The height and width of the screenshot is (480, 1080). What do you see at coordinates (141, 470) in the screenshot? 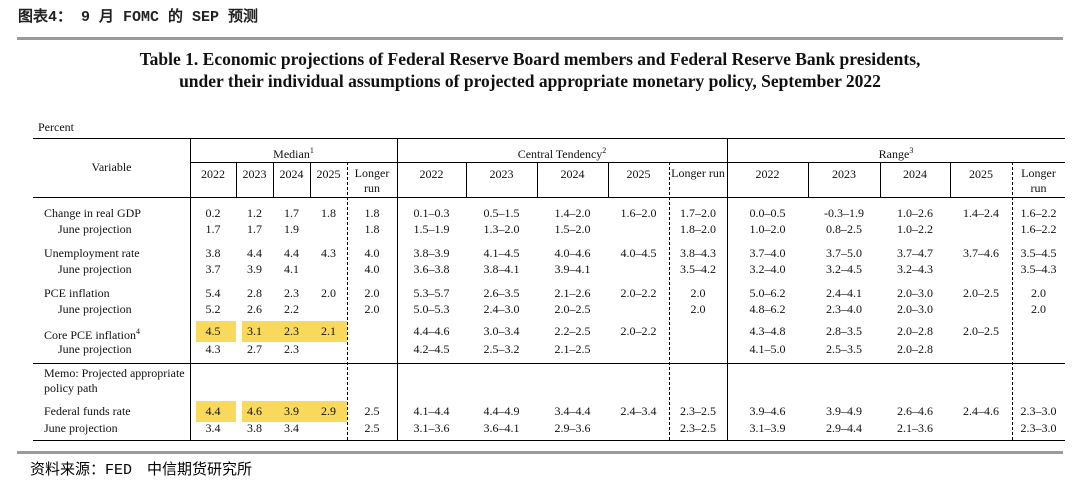
I see `source-note: 资料来源：FED 中信期货研究所` at bounding box center [141, 470].